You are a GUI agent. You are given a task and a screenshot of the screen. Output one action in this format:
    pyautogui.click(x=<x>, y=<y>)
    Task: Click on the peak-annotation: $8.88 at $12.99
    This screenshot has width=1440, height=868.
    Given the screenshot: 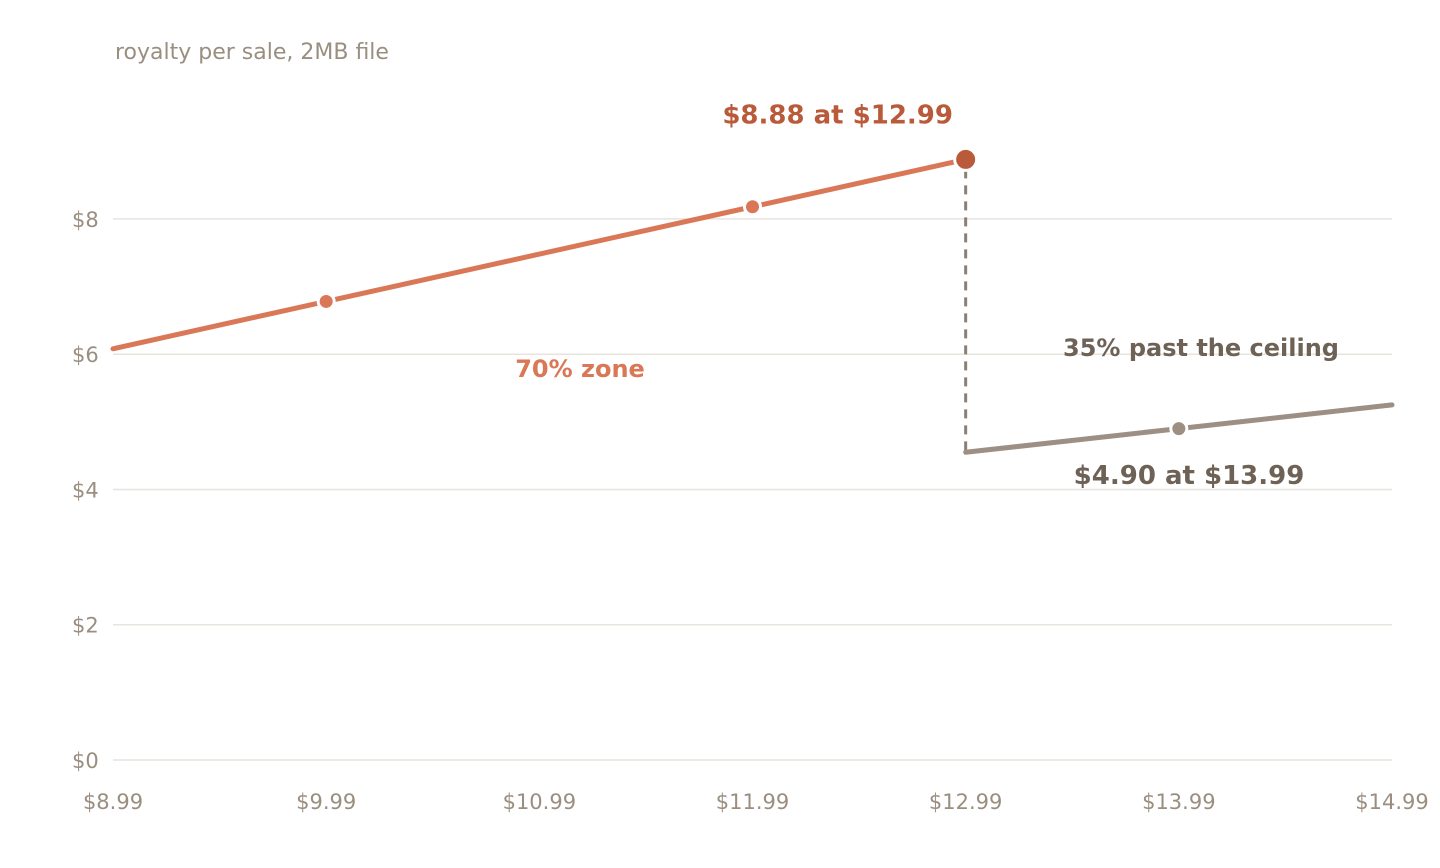 What is the action you would take?
    pyautogui.click(x=837, y=115)
    